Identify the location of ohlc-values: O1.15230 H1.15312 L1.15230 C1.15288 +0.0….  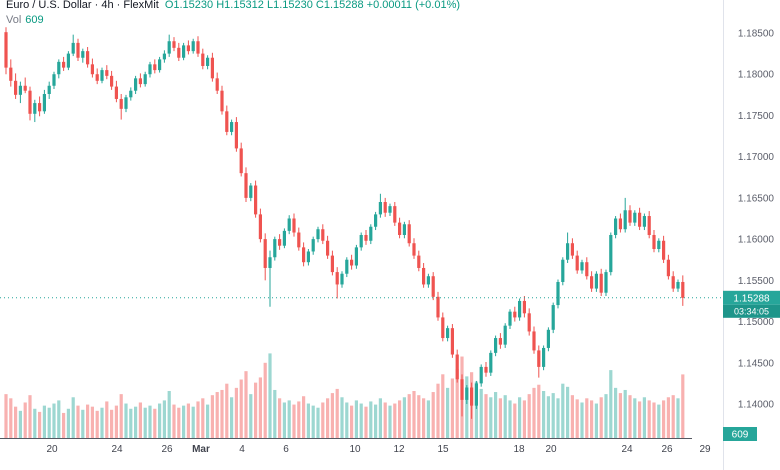
(312, 5).